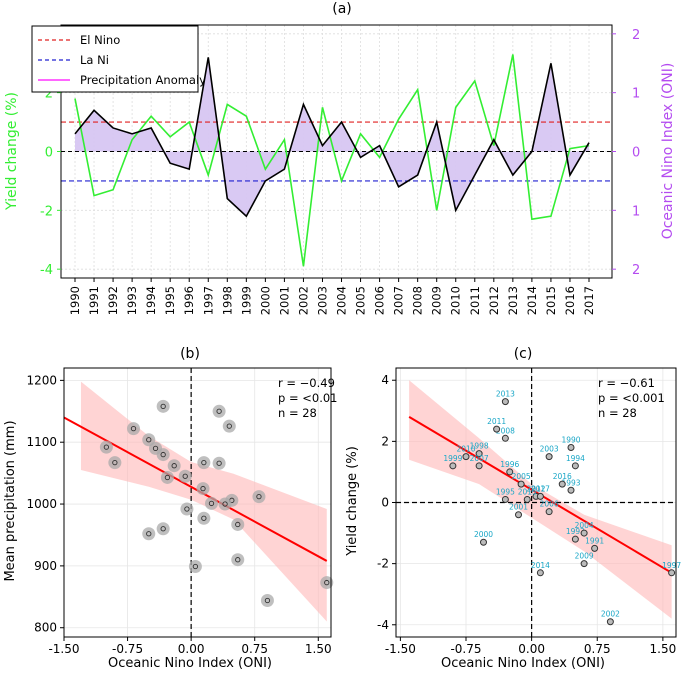 The image size is (685, 674). I want to click on point-year-label: 2009, so click(584, 556).